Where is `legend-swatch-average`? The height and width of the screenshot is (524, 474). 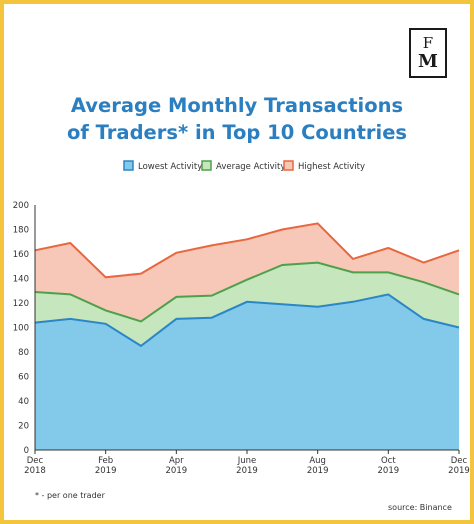
legend-swatch-average is located at coordinates (206, 165).